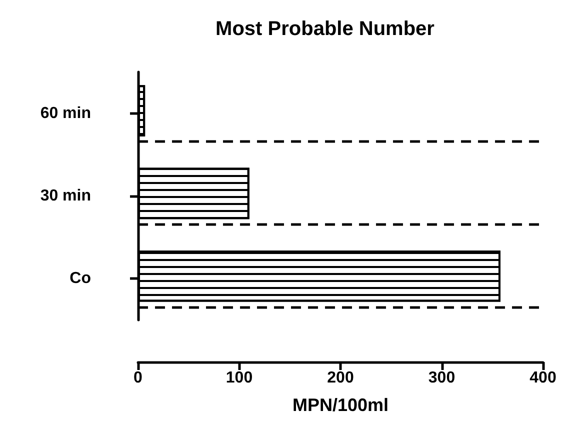 The width and height of the screenshot is (566, 432). Describe the element at coordinates (543, 378) in the screenshot. I see `x-tick-label: 400` at that location.